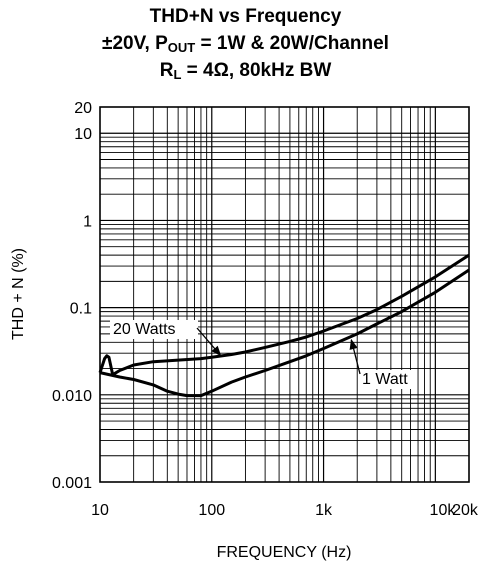 The image size is (491, 565). I want to click on y-tick-label: 0.010, so click(72, 396).